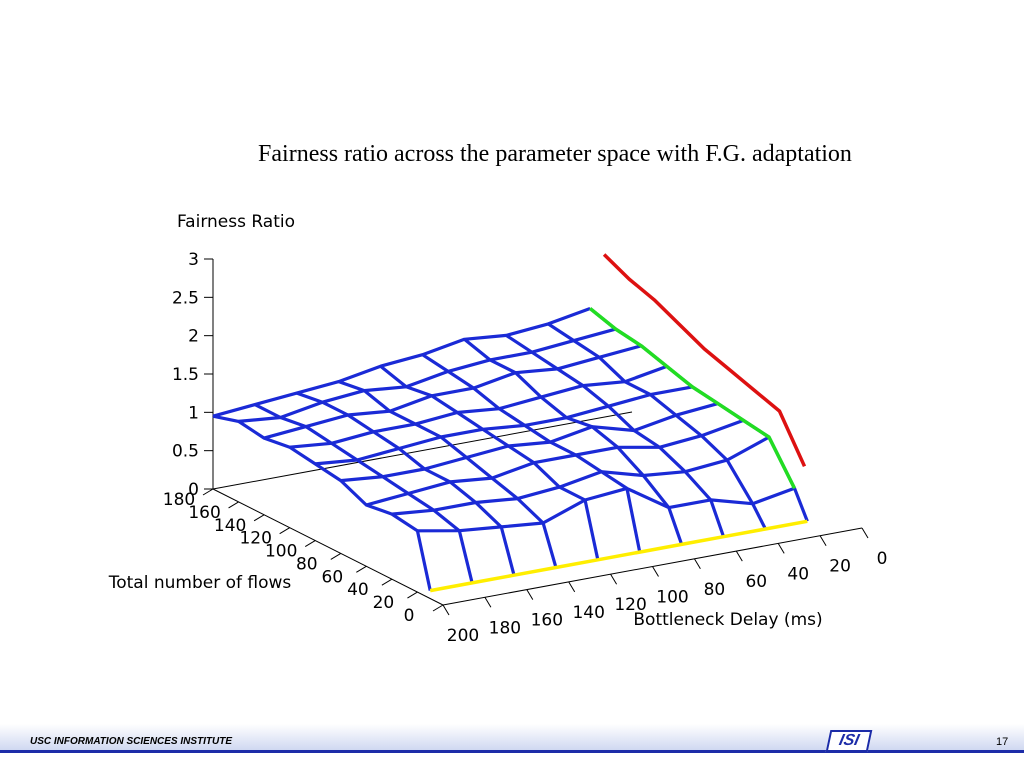 The height and width of the screenshot is (768, 1024). I want to click on surface-side-edge, so click(693, 398).